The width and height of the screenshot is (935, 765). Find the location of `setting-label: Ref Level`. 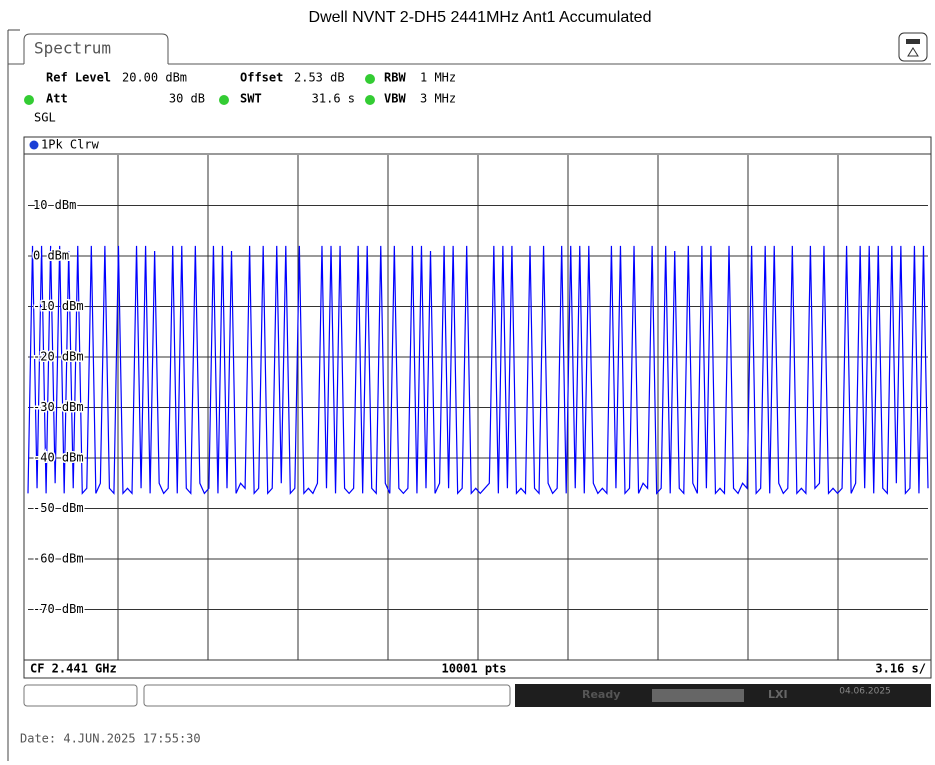

setting-label: Ref Level is located at coordinates (78, 78).